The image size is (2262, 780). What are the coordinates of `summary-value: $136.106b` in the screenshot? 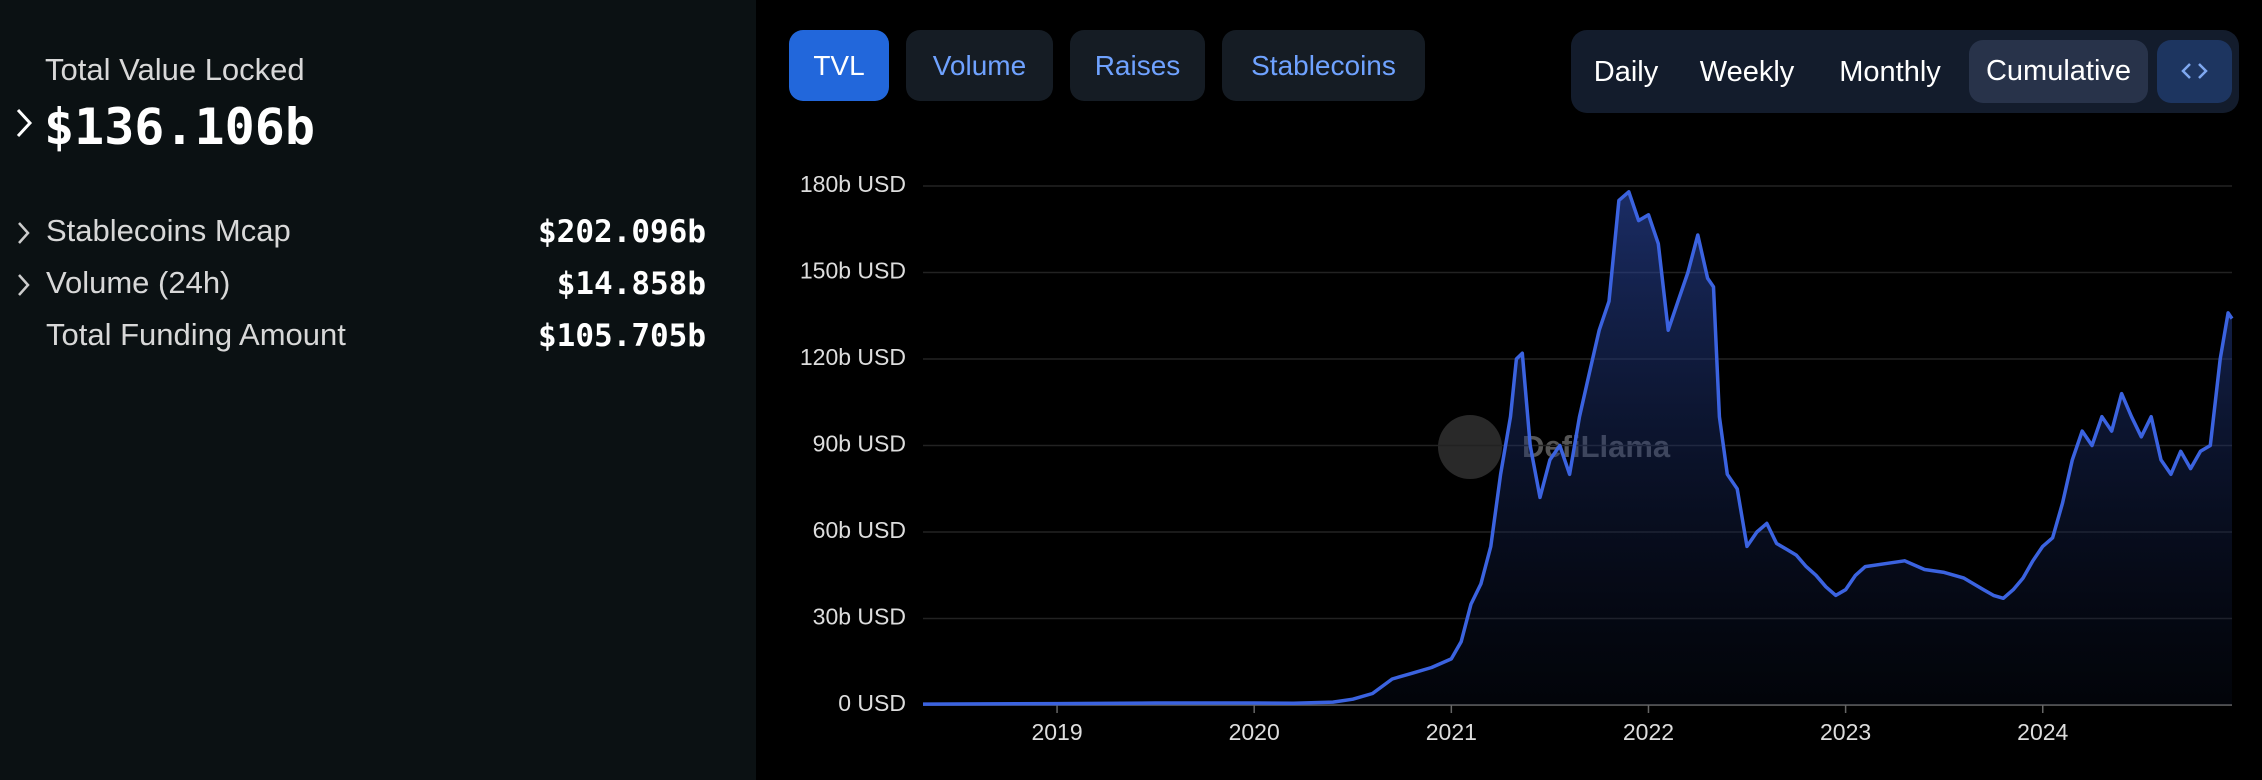 It's located at (179, 127).